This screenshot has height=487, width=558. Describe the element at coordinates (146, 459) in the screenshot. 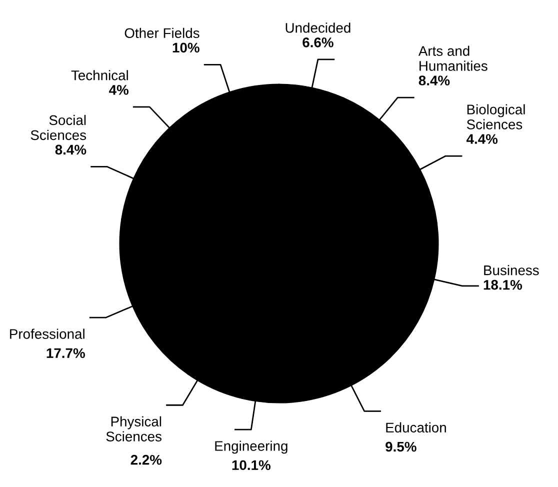

I see `data-label: 2.2%` at that location.